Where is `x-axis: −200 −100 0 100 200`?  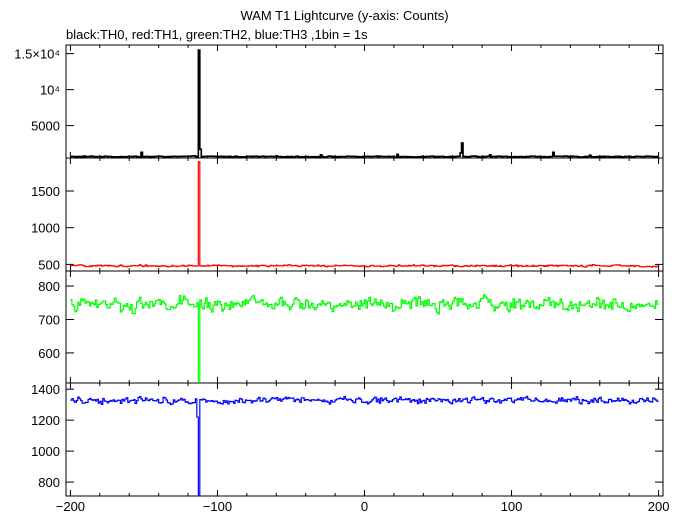 x-axis: −200 −100 0 100 200 is located at coordinates (363, 506).